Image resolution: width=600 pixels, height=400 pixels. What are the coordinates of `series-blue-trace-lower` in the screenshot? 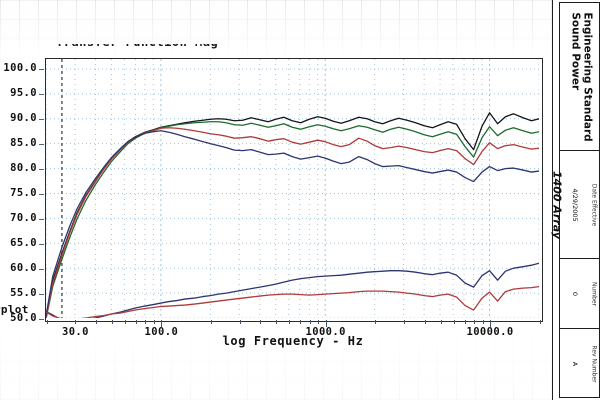 It's located at (292, 290).